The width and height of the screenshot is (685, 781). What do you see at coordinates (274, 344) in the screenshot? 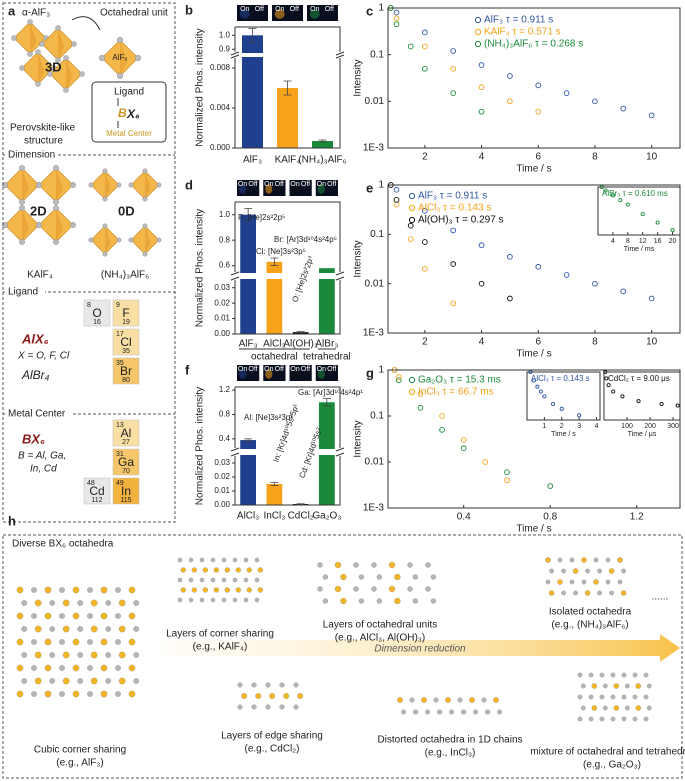
I see `x-tick-label: AlCl₃` at bounding box center [274, 344].